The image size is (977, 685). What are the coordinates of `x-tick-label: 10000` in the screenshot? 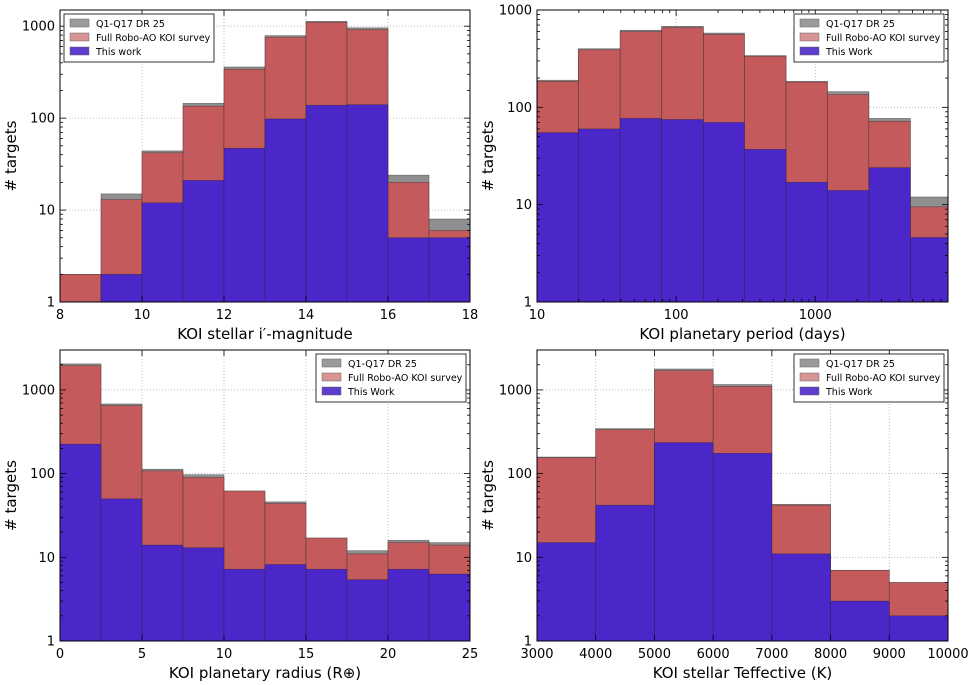 It's located at (947, 654).